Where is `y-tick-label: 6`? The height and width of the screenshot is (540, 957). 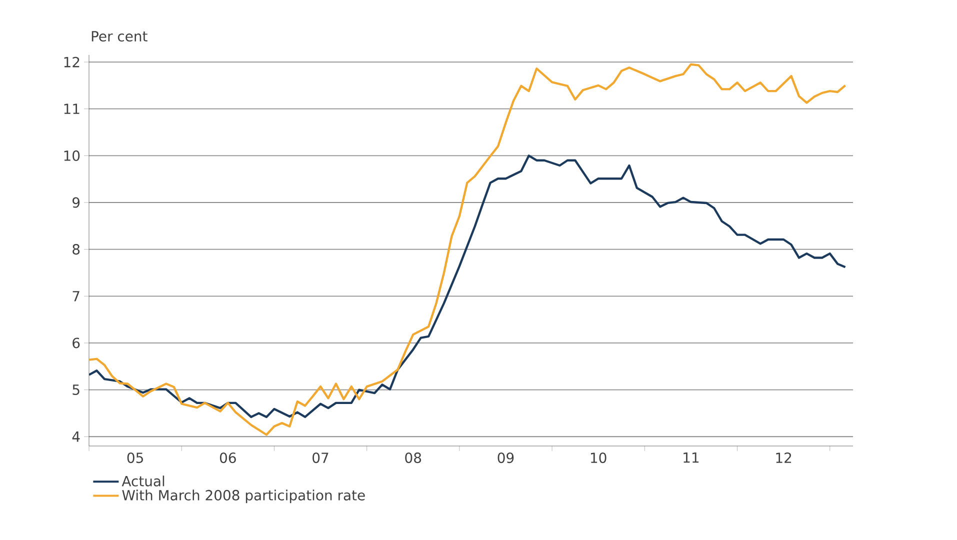 y-tick-label: 6 is located at coordinates (76, 343).